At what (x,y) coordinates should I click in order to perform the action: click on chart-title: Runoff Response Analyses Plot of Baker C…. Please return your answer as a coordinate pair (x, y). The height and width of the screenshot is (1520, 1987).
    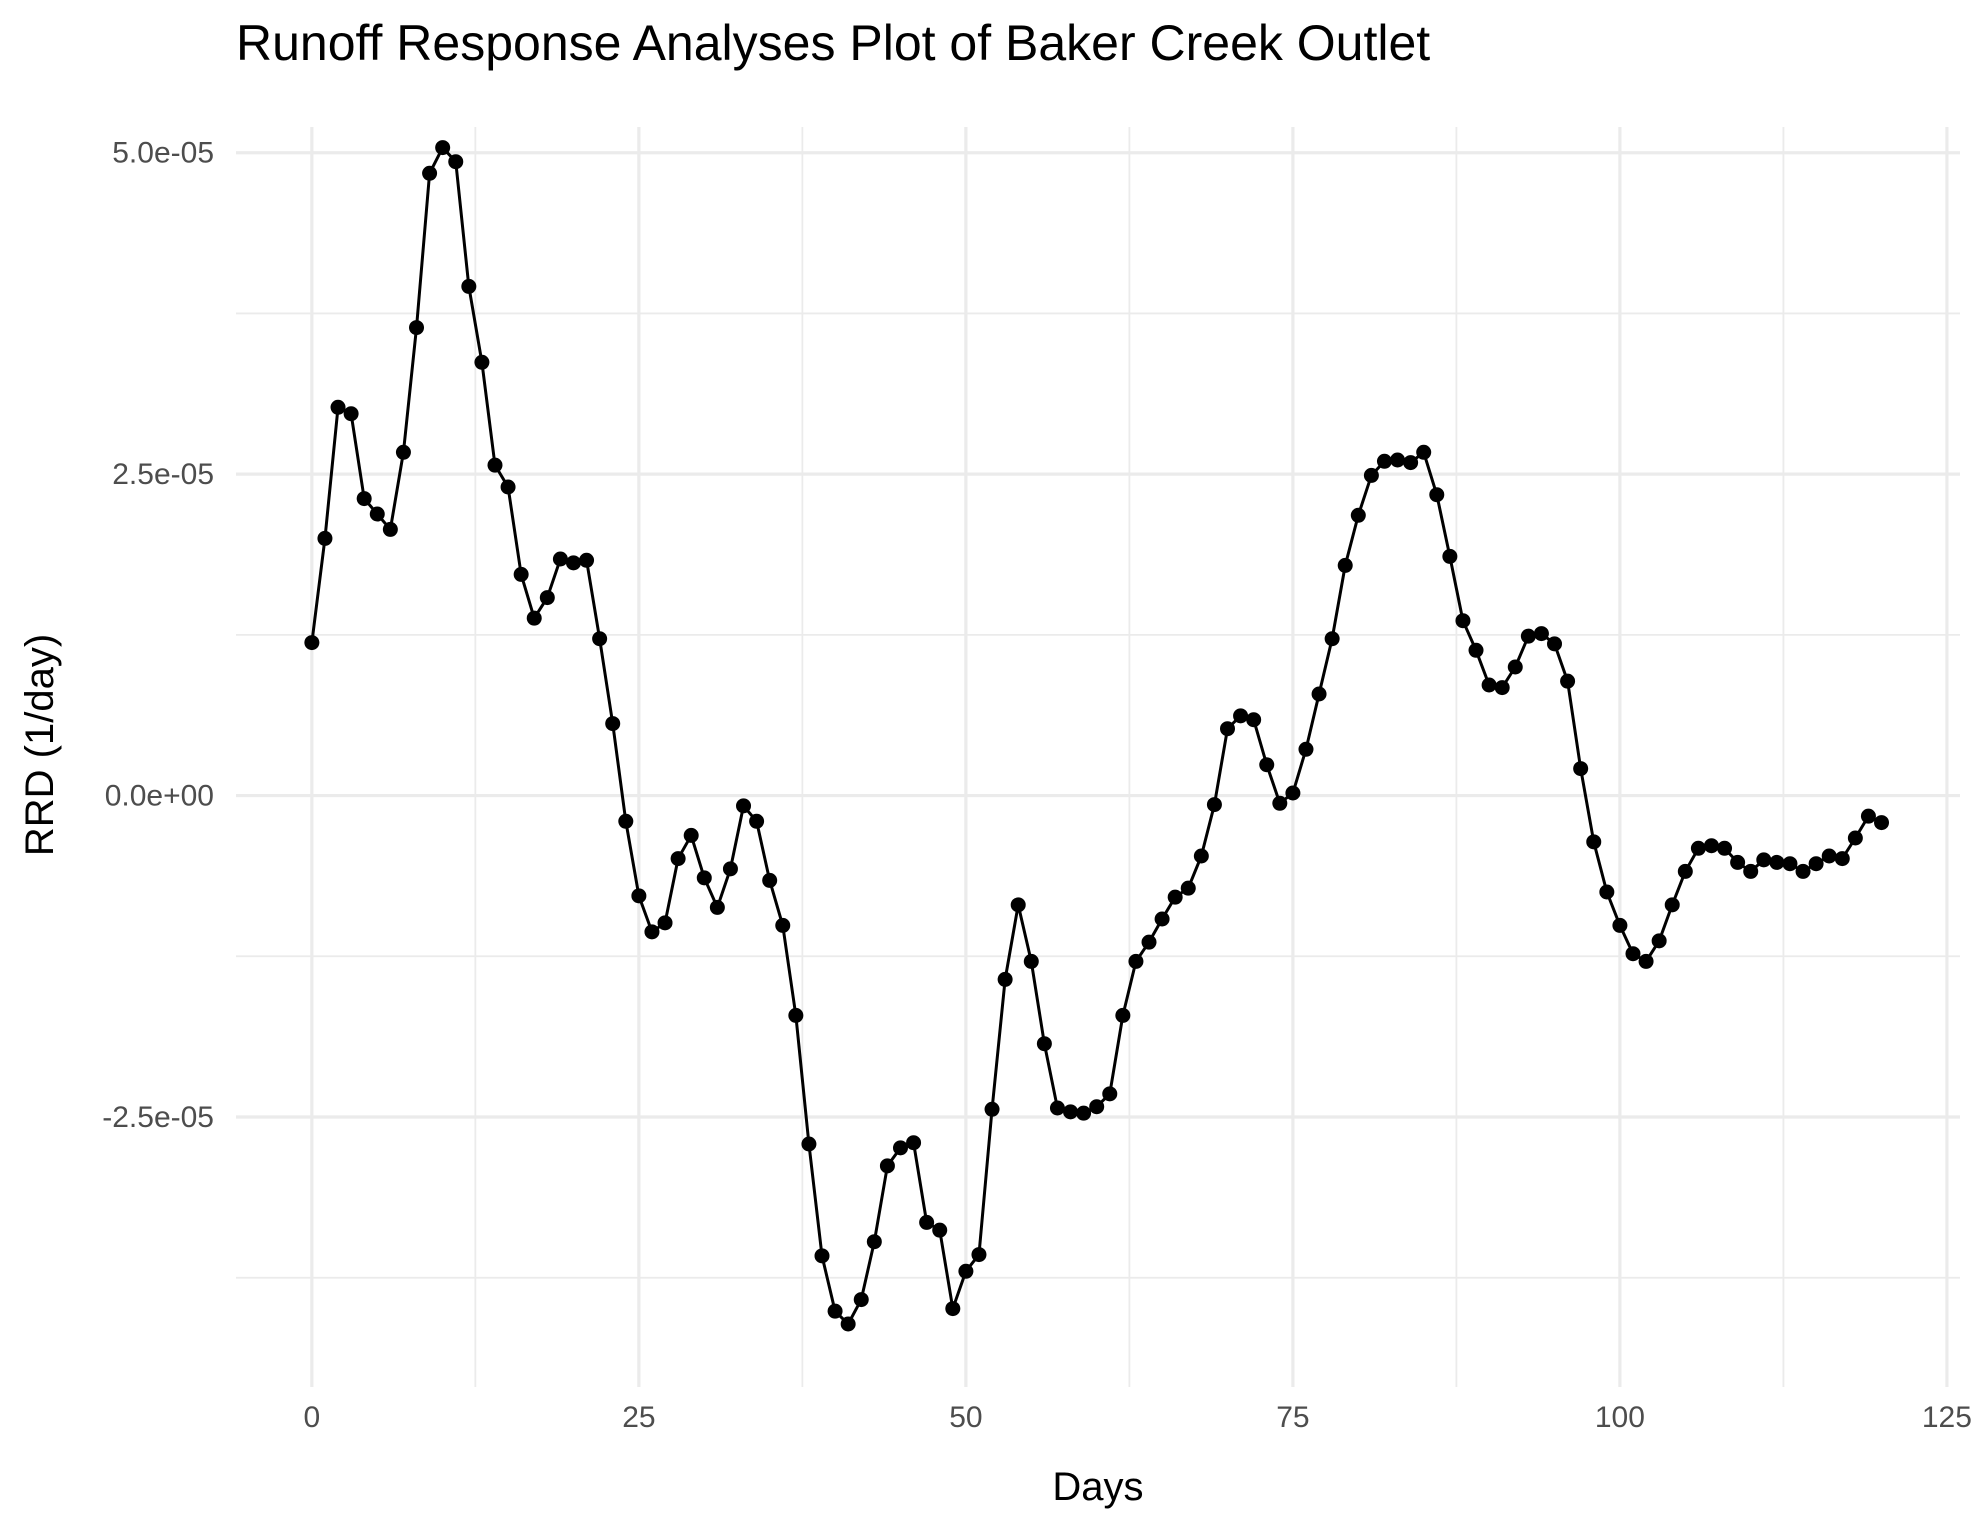
    Looking at the image, I should click on (833, 43).